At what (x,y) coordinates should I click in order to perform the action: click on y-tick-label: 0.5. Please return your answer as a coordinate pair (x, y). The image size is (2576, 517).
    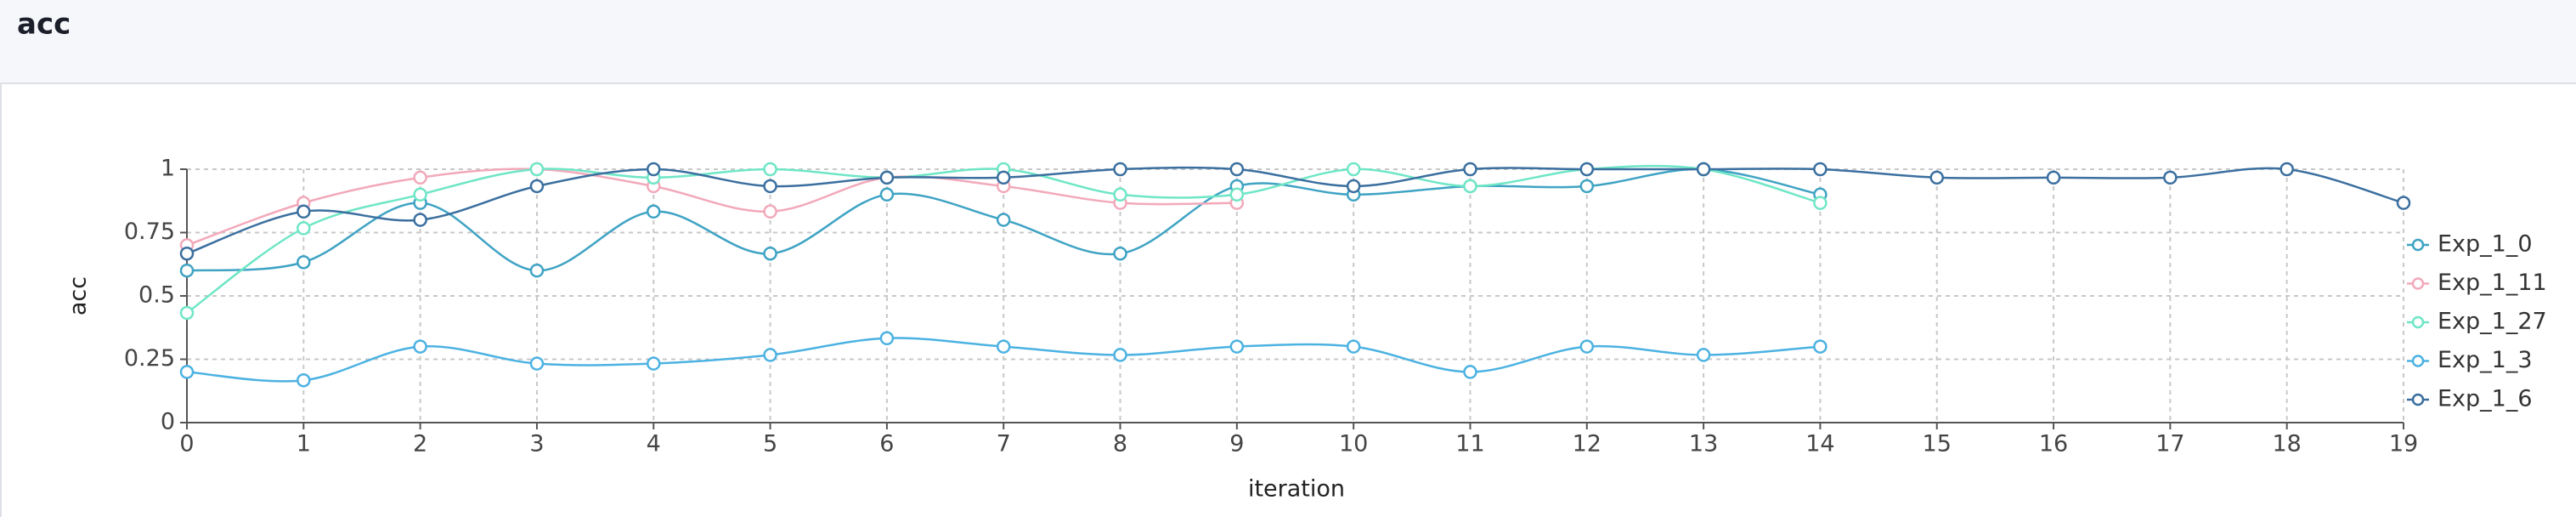
    Looking at the image, I should click on (157, 295).